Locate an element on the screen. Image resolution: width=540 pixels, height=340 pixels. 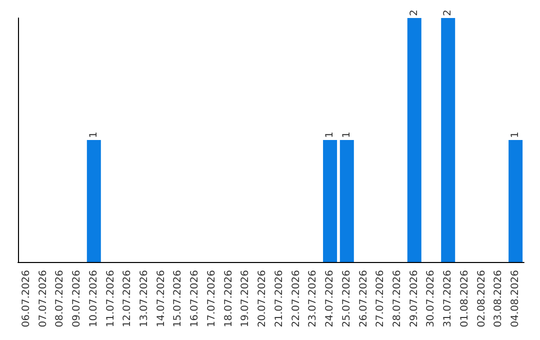
x-tick-label: 02.08.2026 is located at coordinates (482, 299).